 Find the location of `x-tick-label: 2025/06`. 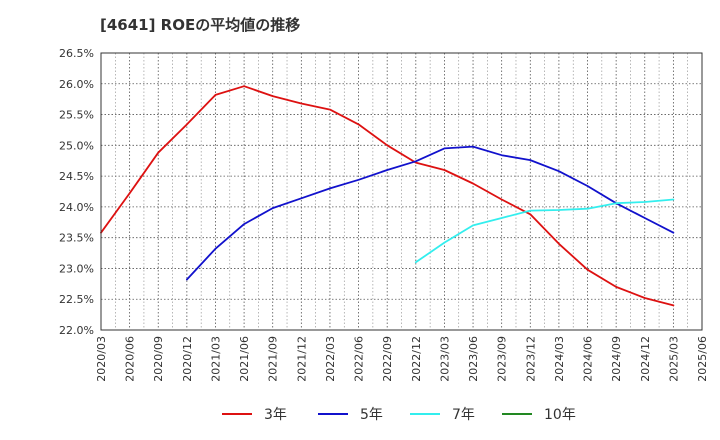

x-tick-label: 2025/06 is located at coordinates (702, 359).